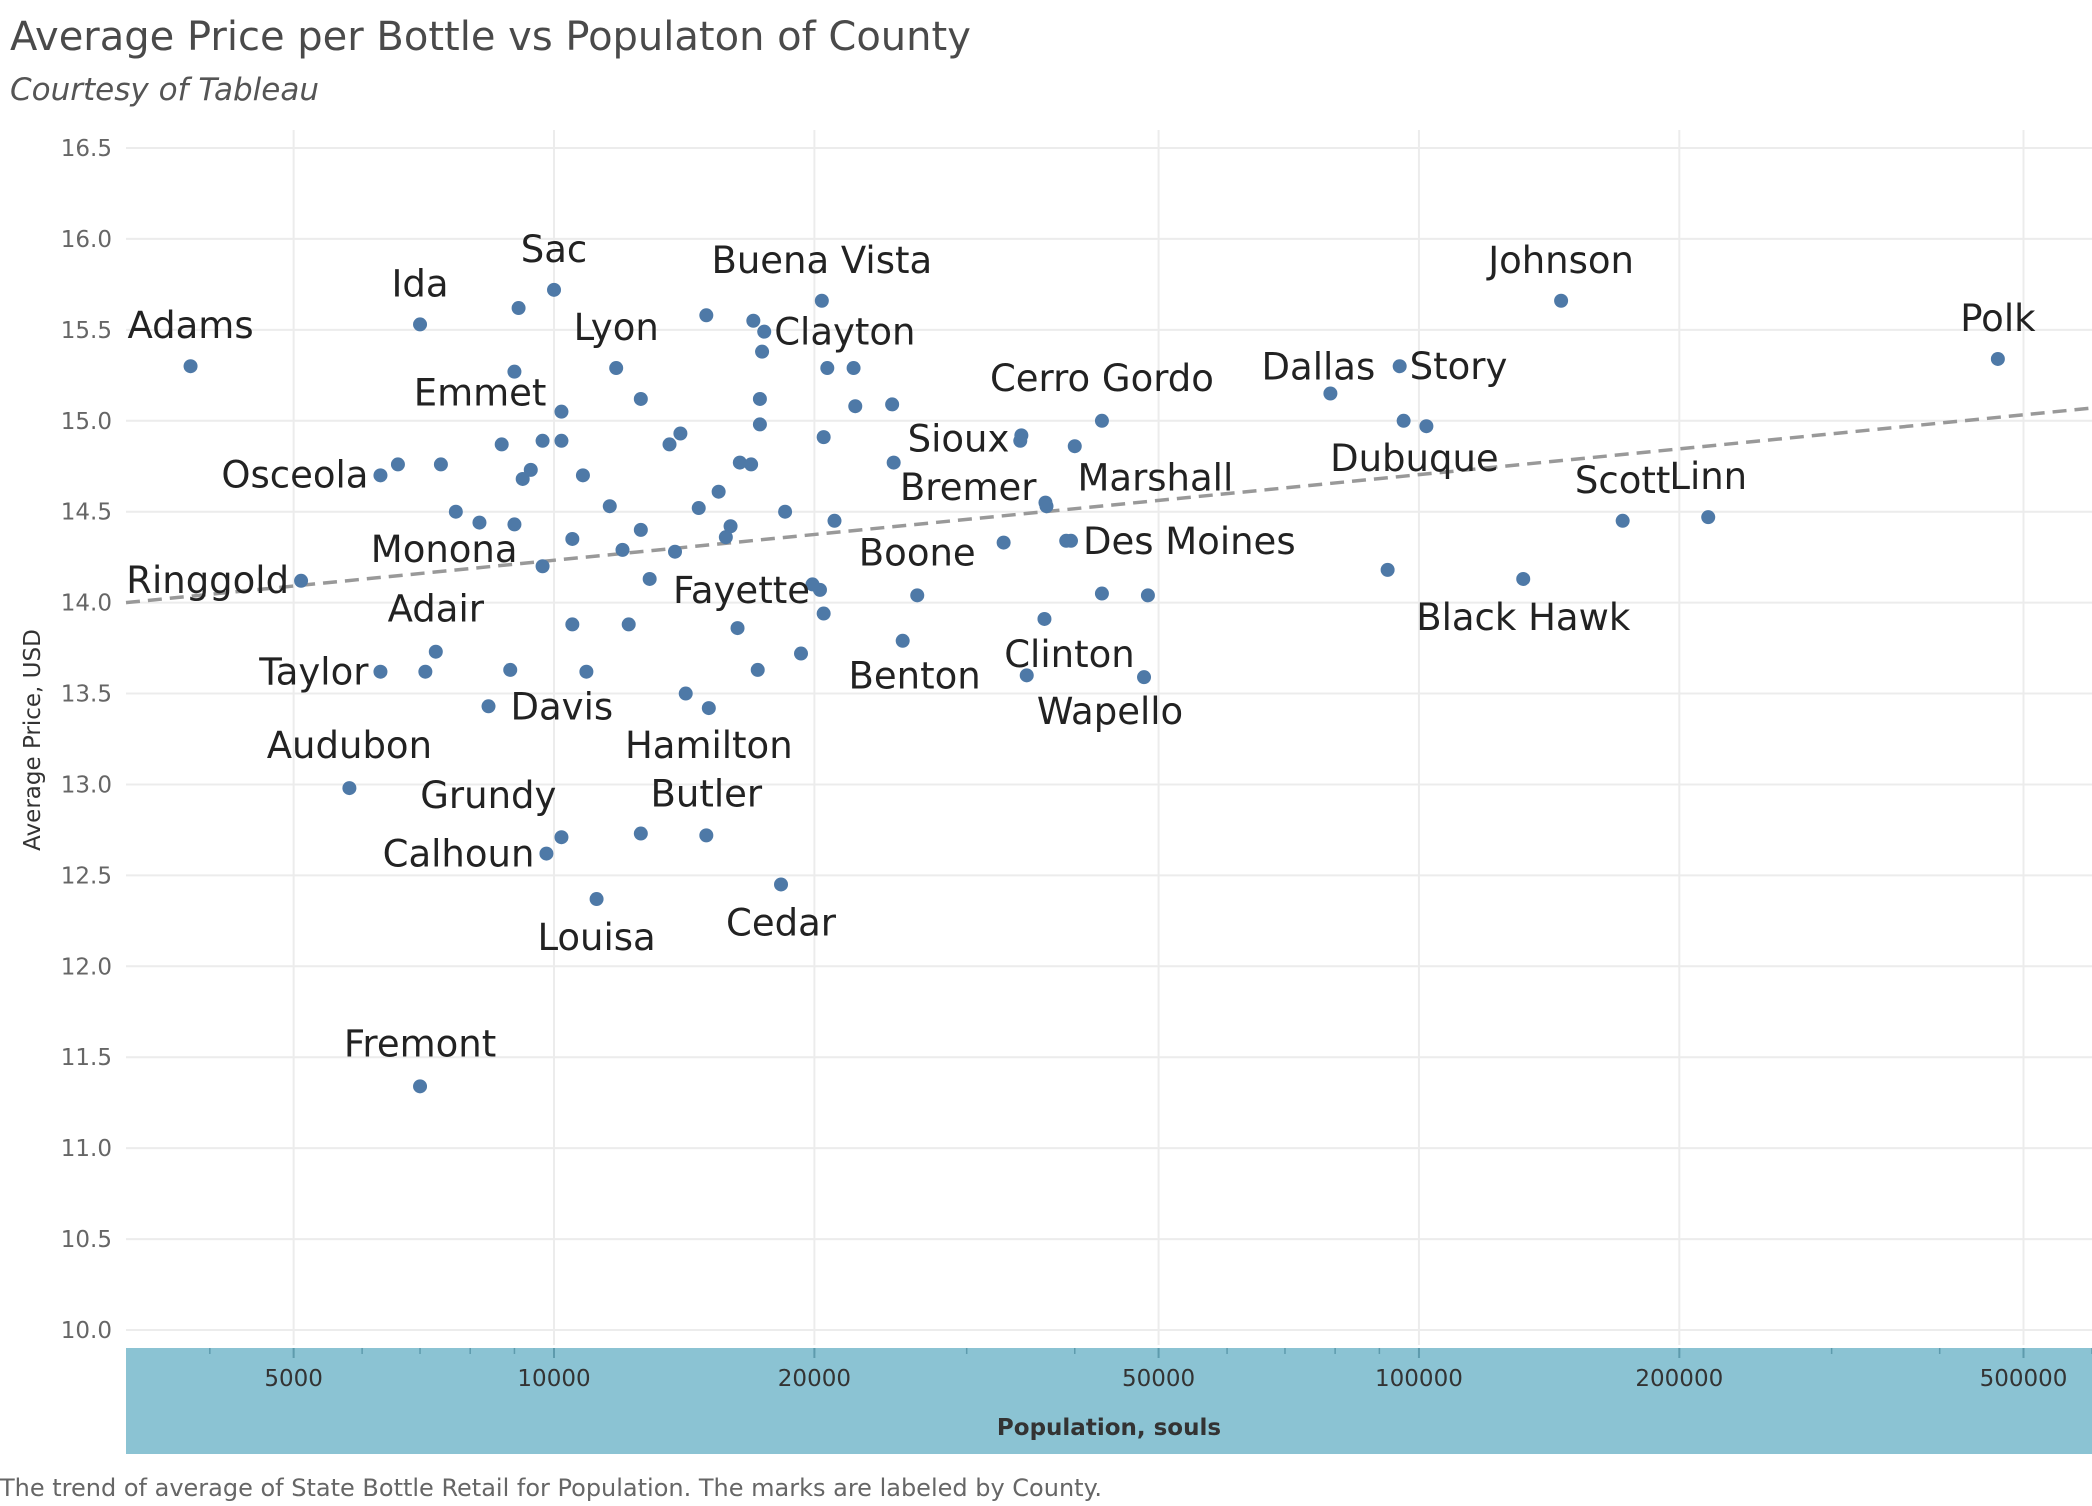 The image size is (2092, 1506). What do you see at coordinates (562, 706) in the screenshot?
I see `point-label: Davis` at bounding box center [562, 706].